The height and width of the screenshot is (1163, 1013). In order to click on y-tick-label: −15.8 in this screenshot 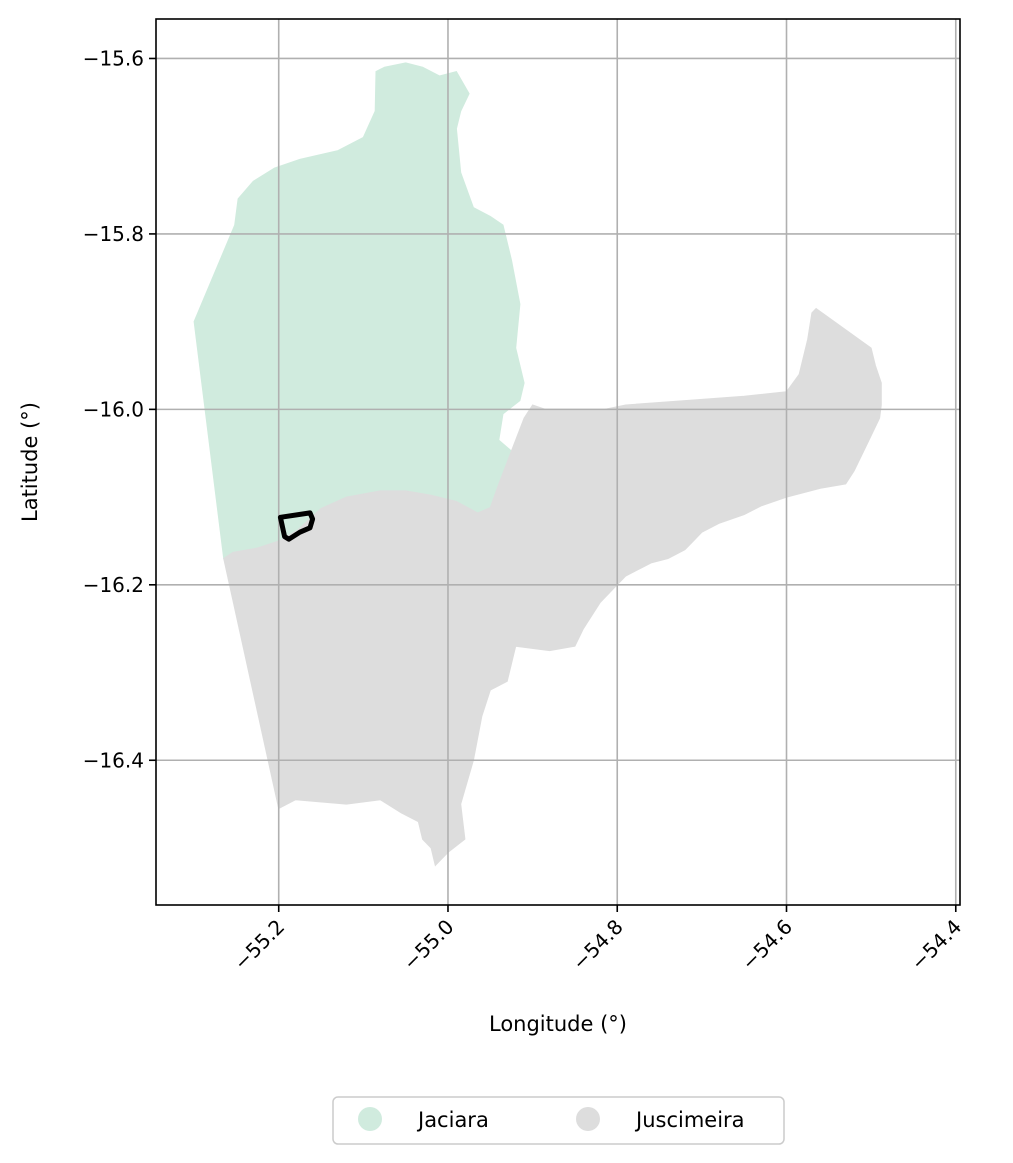, I will do `click(113, 234)`.